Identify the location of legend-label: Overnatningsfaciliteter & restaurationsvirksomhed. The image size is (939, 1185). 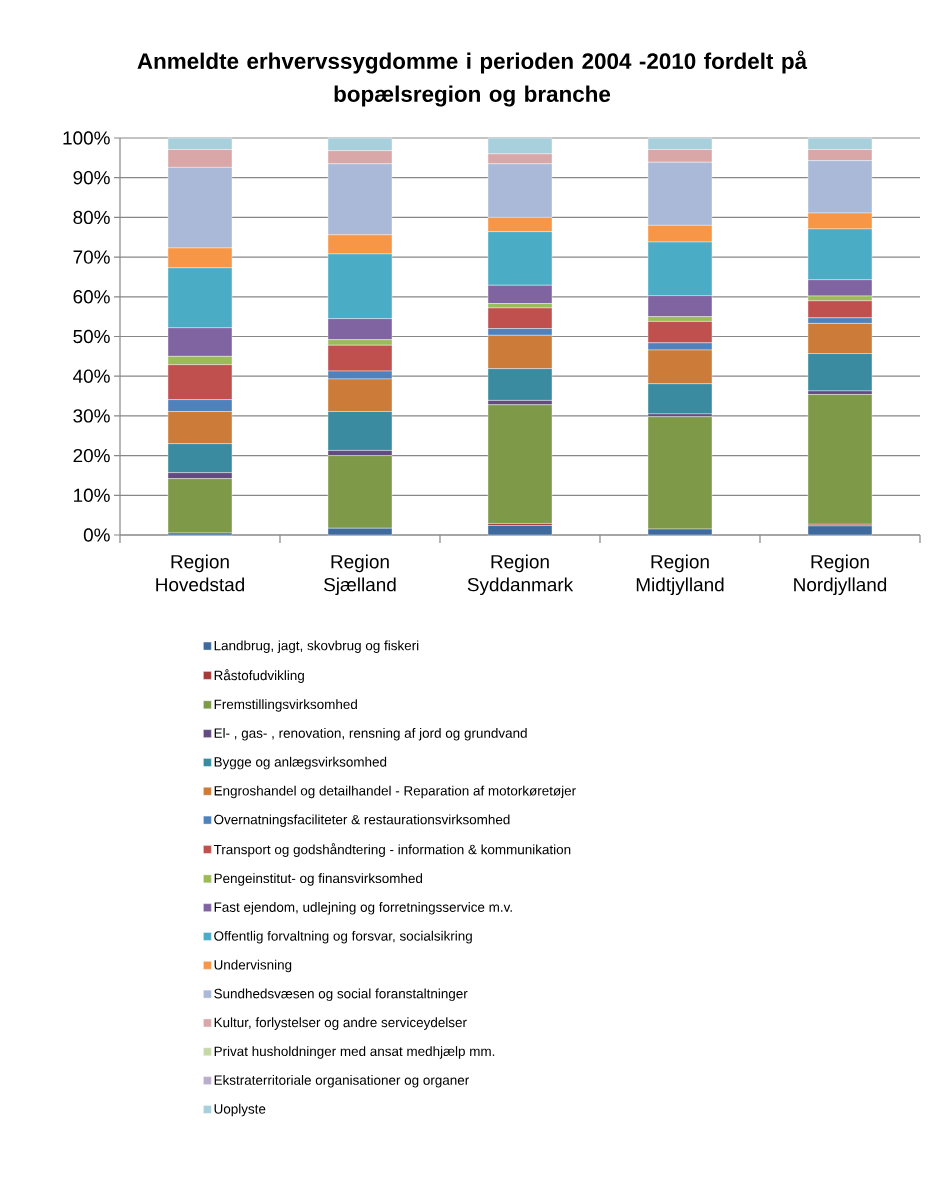
(362, 821).